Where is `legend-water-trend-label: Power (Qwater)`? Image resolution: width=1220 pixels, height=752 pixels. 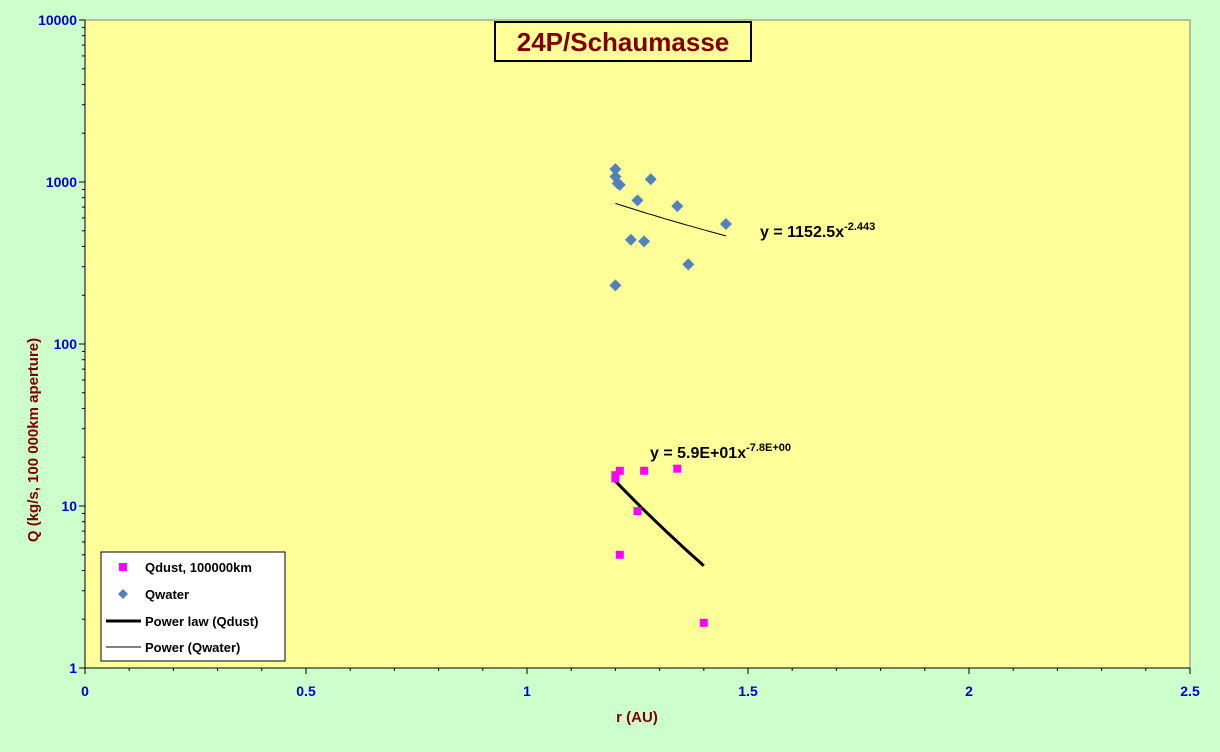 legend-water-trend-label: Power (Qwater) is located at coordinates (192, 647).